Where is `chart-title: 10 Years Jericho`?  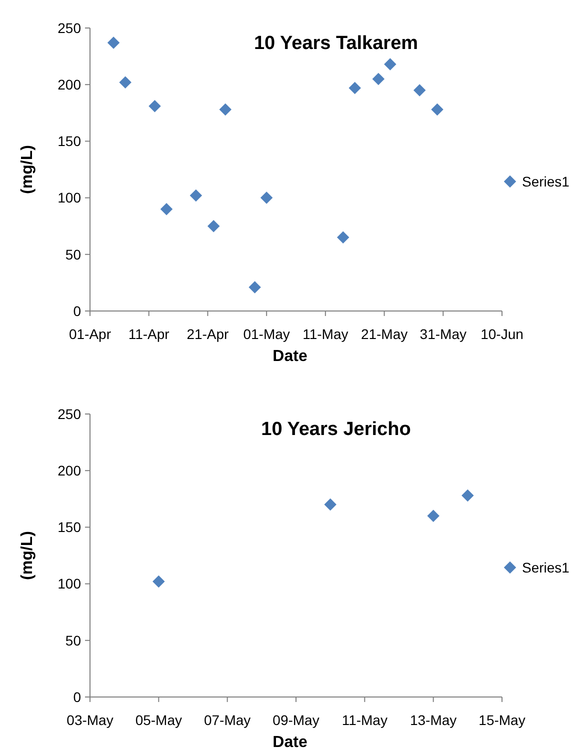 chart-title: 10 Years Jericho is located at coordinates (336, 429).